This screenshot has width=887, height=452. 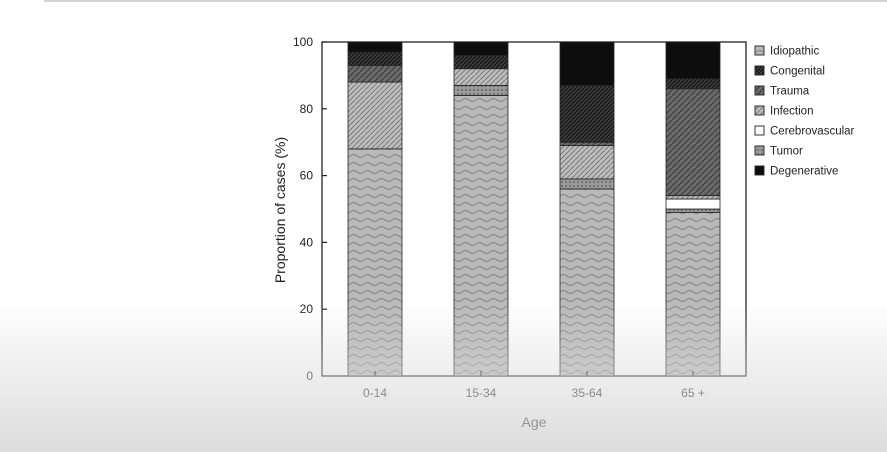 I want to click on legend-swatch-congenital, so click(x=759, y=70).